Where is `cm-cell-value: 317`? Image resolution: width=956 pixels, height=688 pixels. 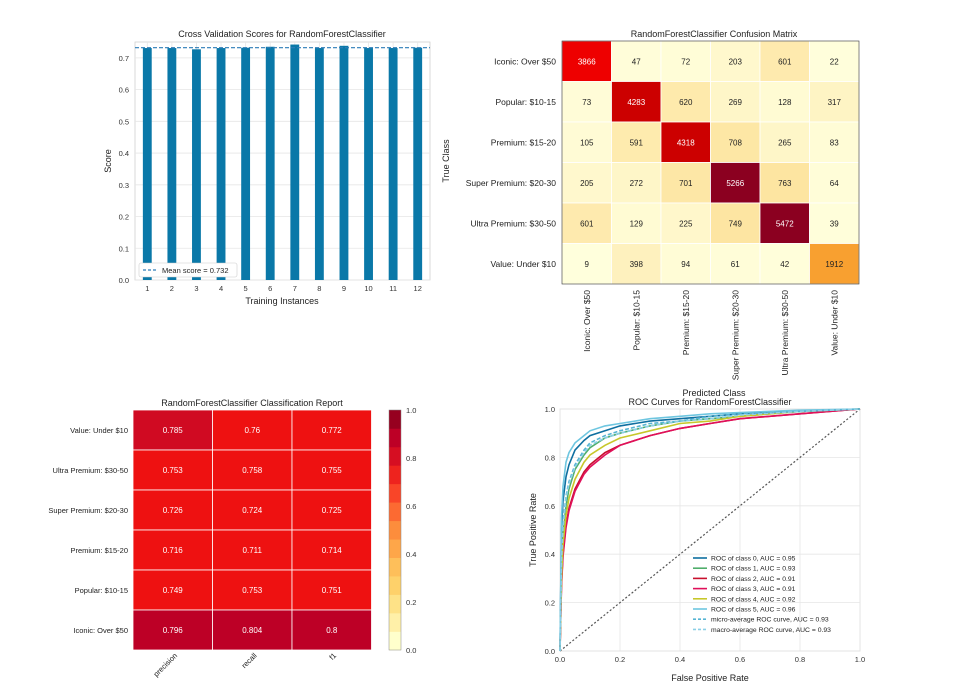 cm-cell-value: 317 is located at coordinates (835, 102).